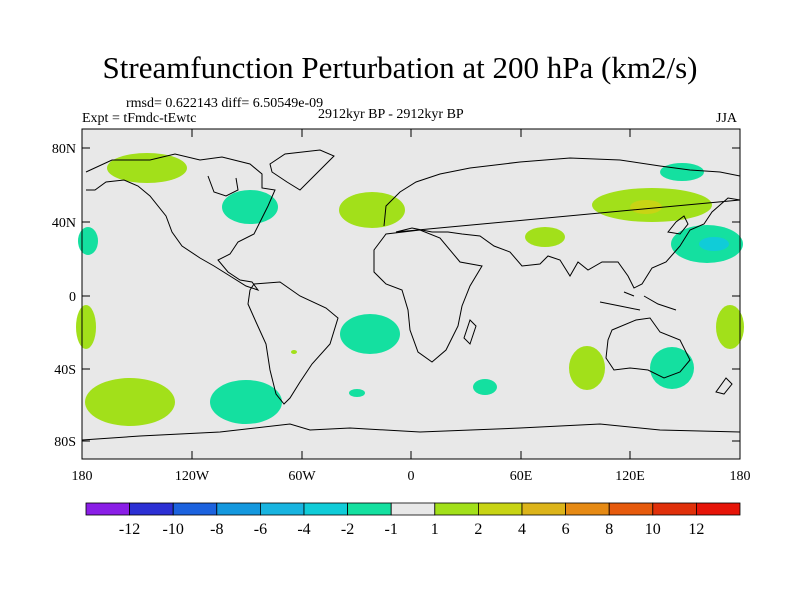 This screenshot has height=600, width=800. I want to click on colorbar-label: -2, so click(347, 529).